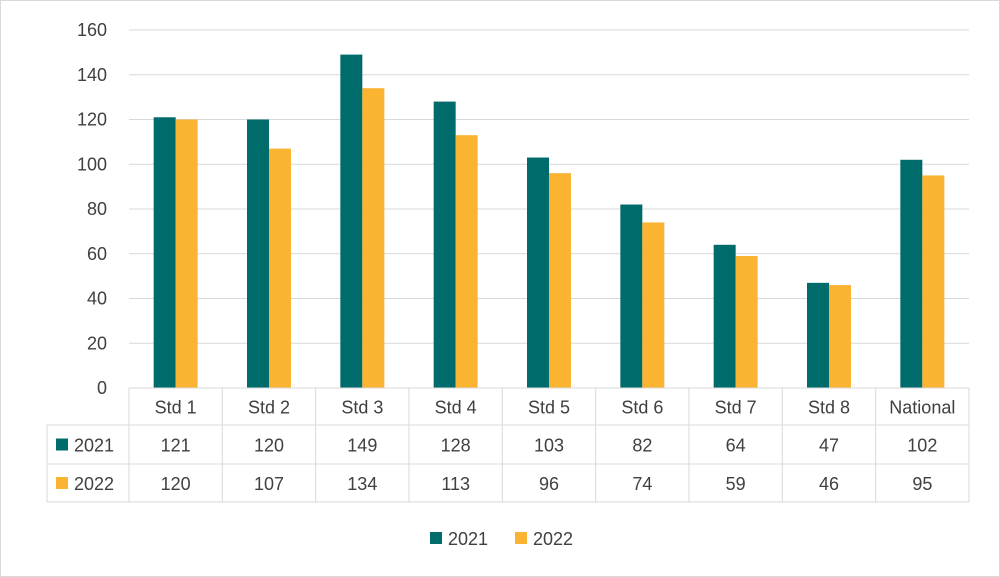 This screenshot has height=577, width=1000. Describe the element at coordinates (362, 484) in the screenshot. I see `data-label: 134` at that location.